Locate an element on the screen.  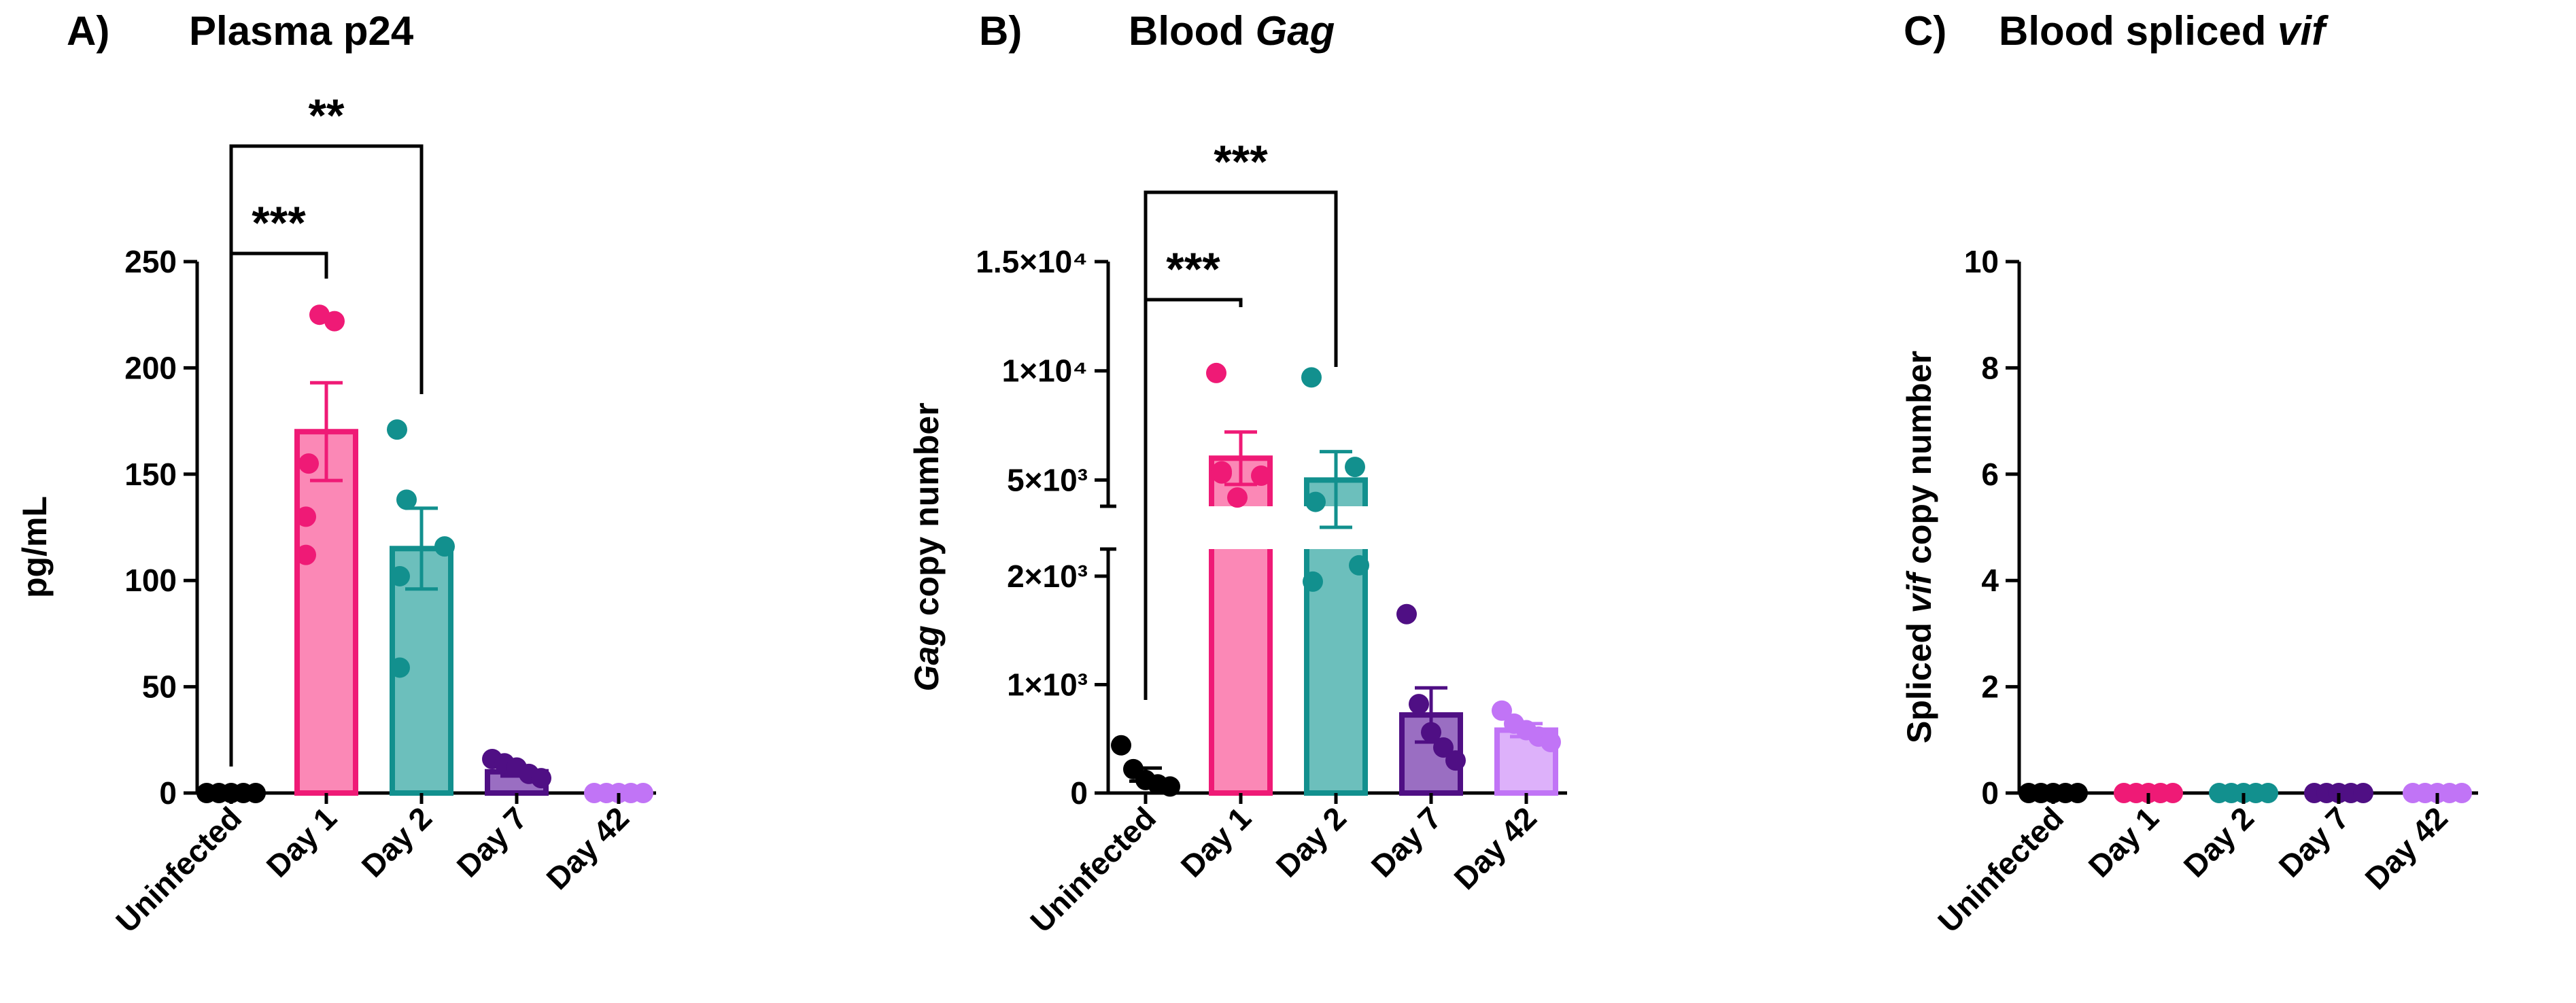
panel-a-letter: A) is located at coordinates (88, 31).